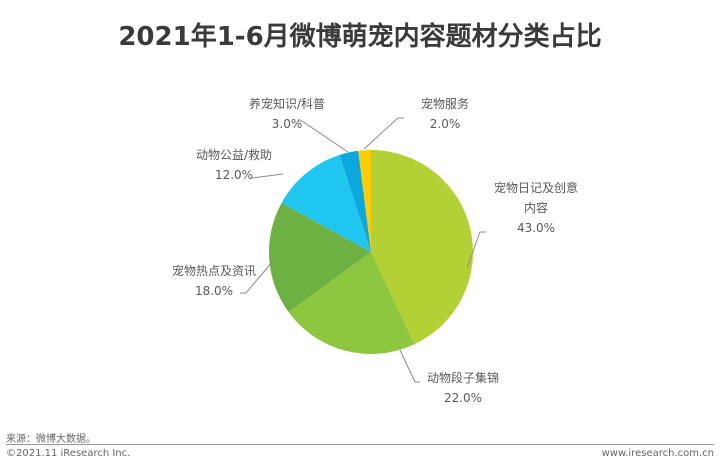 The width and height of the screenshot is (720, 465). I want to click on chart-title: 2021年1-6月微博萌宠内容题材分类占比, so click(360, 37).